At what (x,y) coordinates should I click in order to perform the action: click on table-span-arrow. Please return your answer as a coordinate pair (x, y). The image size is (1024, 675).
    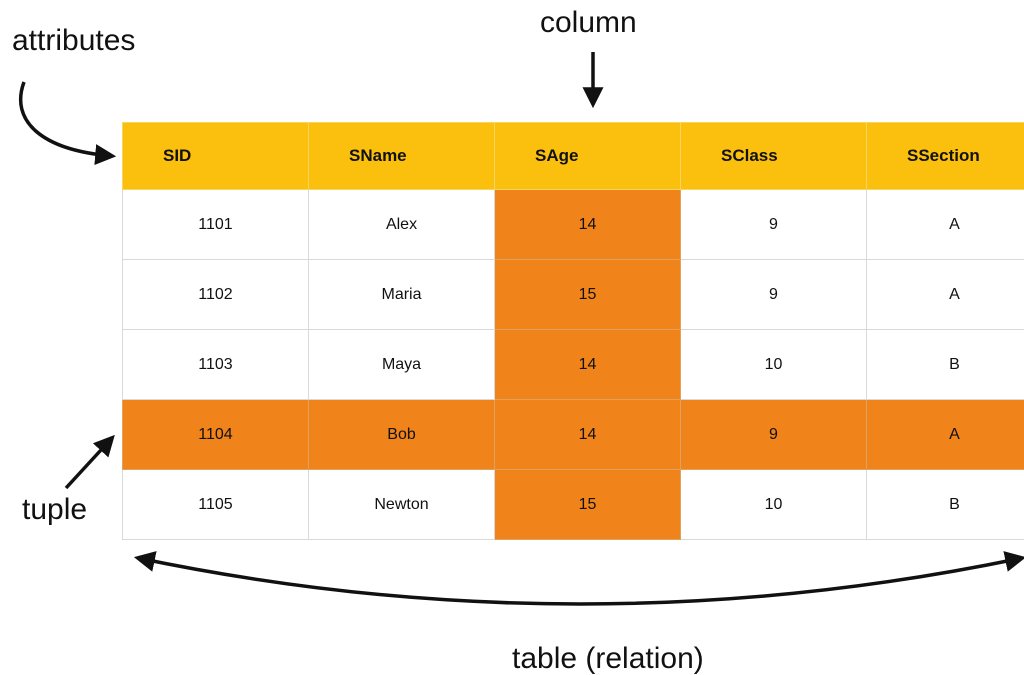
    Looking at the image, I should click on (580, 581).